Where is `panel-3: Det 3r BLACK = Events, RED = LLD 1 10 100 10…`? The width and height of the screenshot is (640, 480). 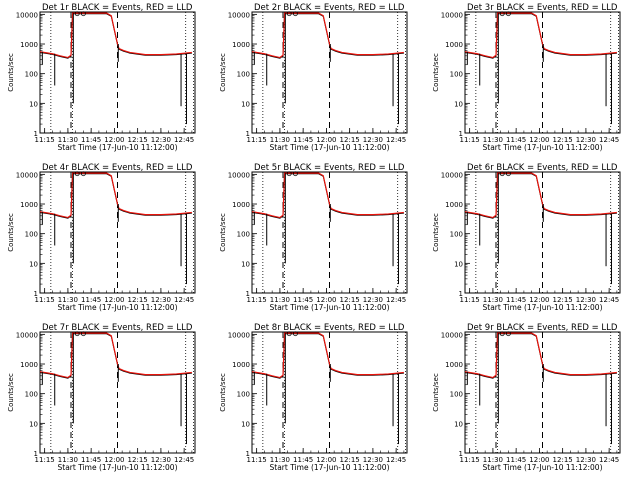 panel-3: Det 3r BLACK = Events, RED = LLD 1 10 100 10… is located at coordinates (526, 77).